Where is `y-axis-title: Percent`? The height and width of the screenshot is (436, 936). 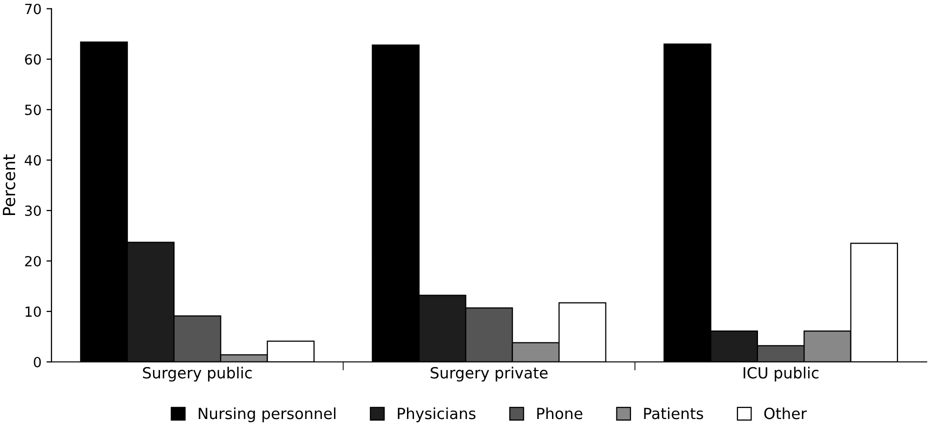 y-axis-title: Percent is located at coordinates (9, 185).